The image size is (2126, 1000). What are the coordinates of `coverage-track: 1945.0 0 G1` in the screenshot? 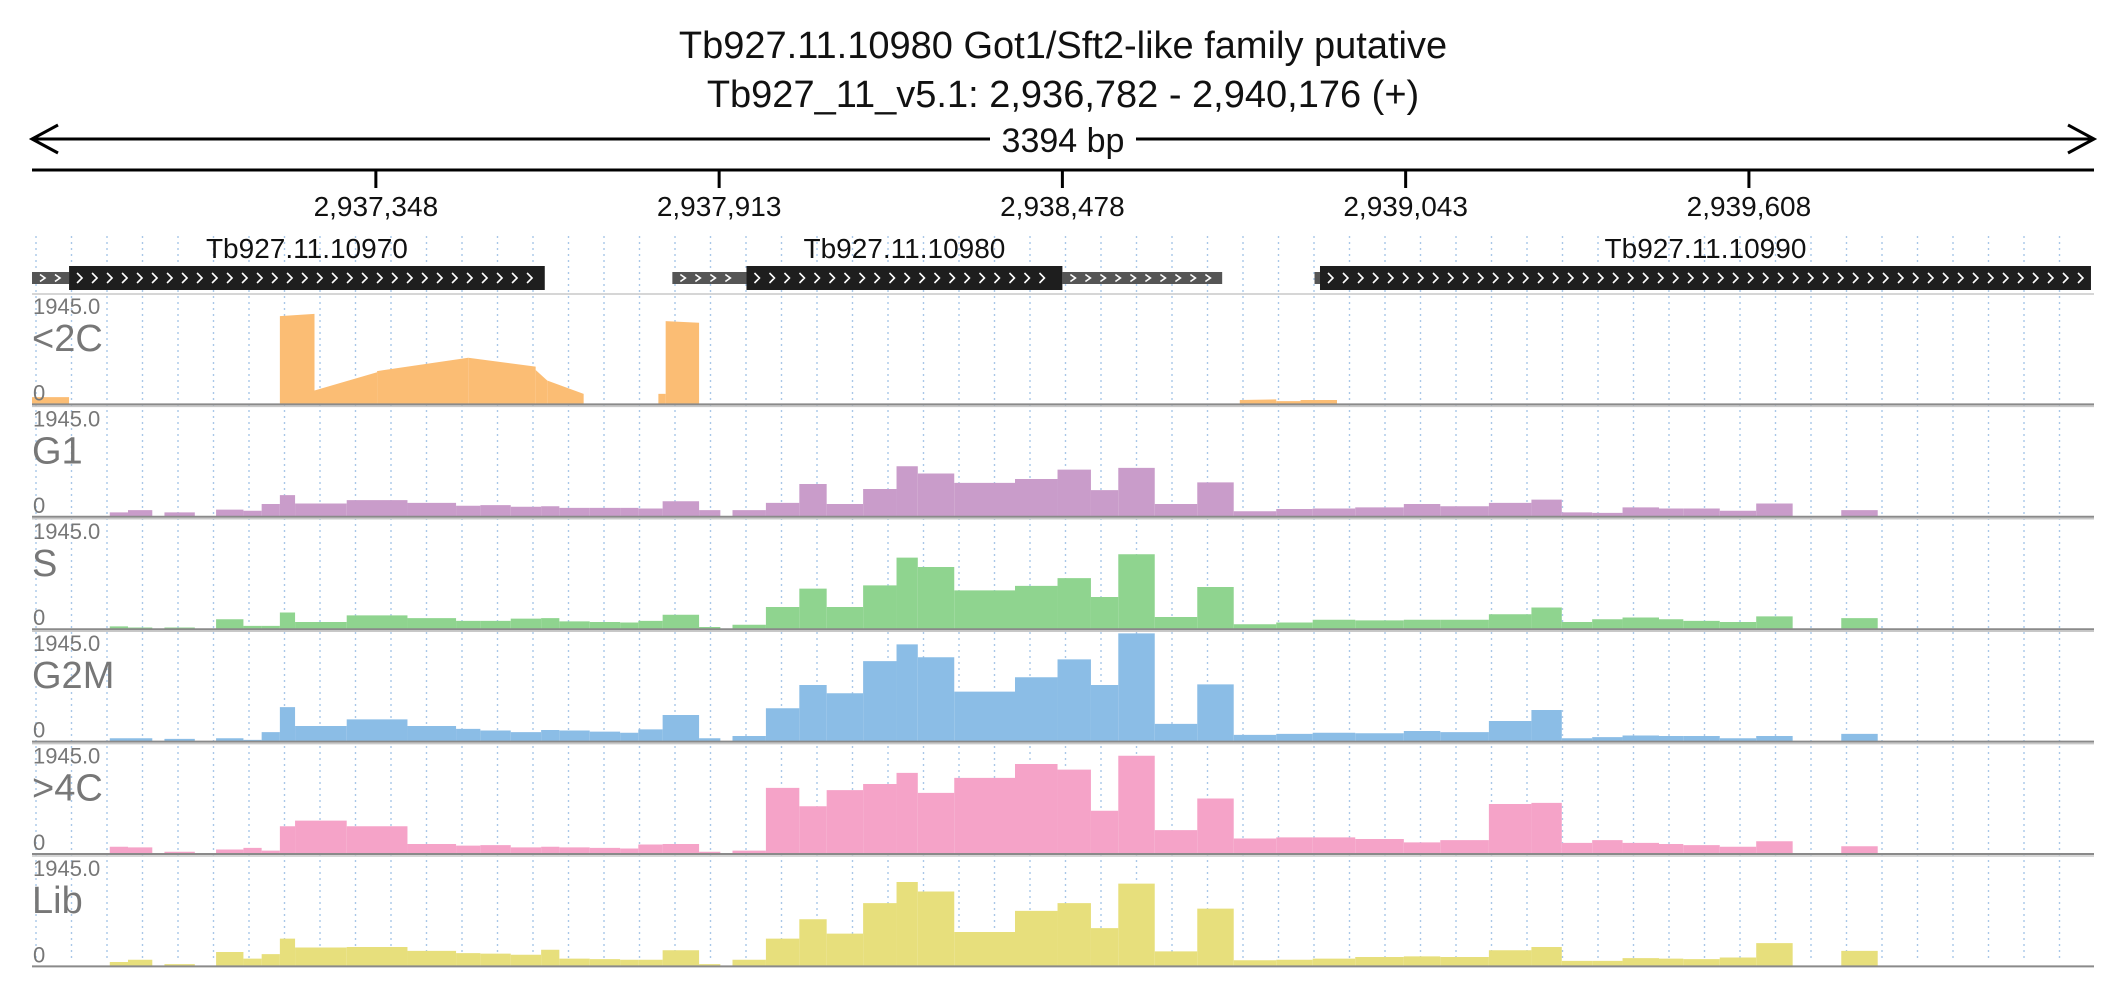 It's located at (1063, 461).